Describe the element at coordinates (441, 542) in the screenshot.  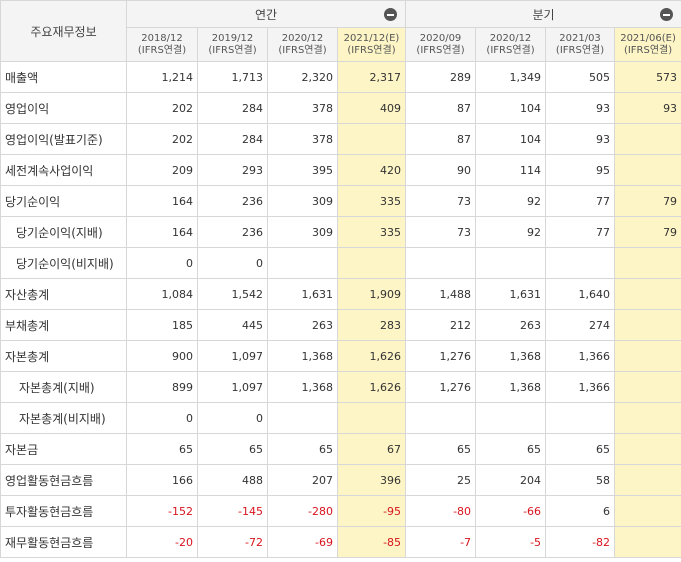
I see `table-cell: -7` at that location.